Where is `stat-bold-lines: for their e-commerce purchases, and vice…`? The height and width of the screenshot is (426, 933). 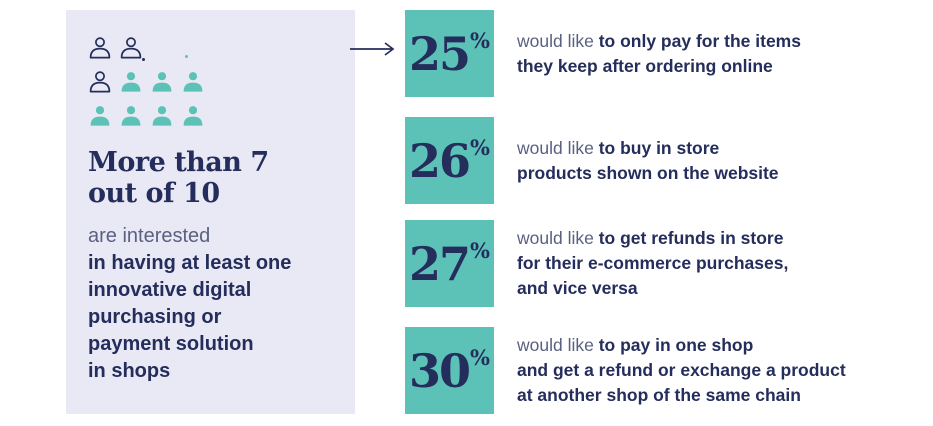
stat-bold-lines: for their e-commerce purchases, and vice… is located at coordinates (653, 275).